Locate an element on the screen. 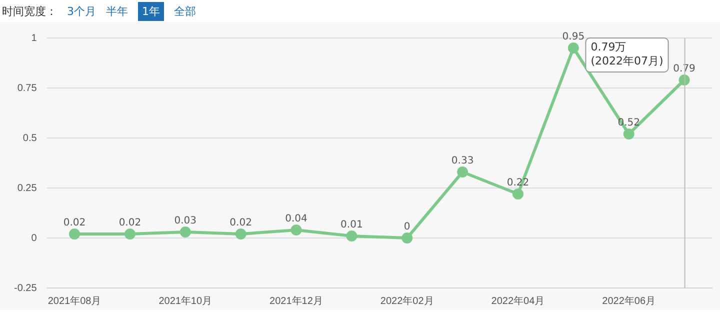 Image resolution: width=720 pixels, height=330 pixels. x-tick-label: 2022年02月 is located at coordinates (407, 300).